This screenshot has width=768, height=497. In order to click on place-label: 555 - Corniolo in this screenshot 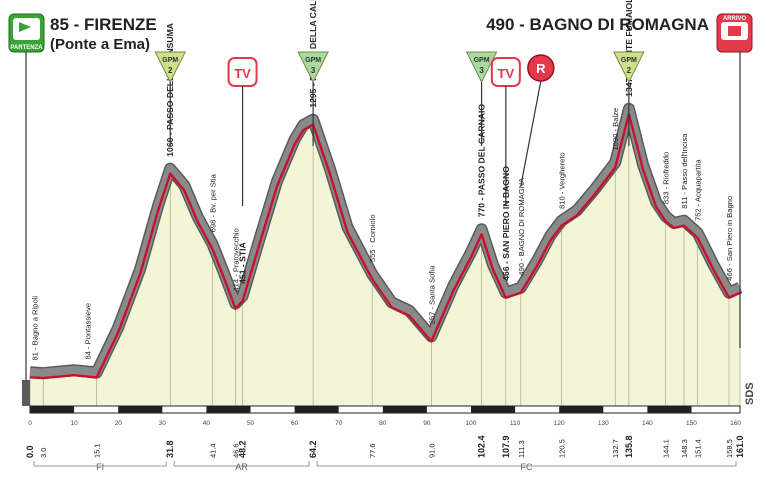, I will do `click(372, 238)`.